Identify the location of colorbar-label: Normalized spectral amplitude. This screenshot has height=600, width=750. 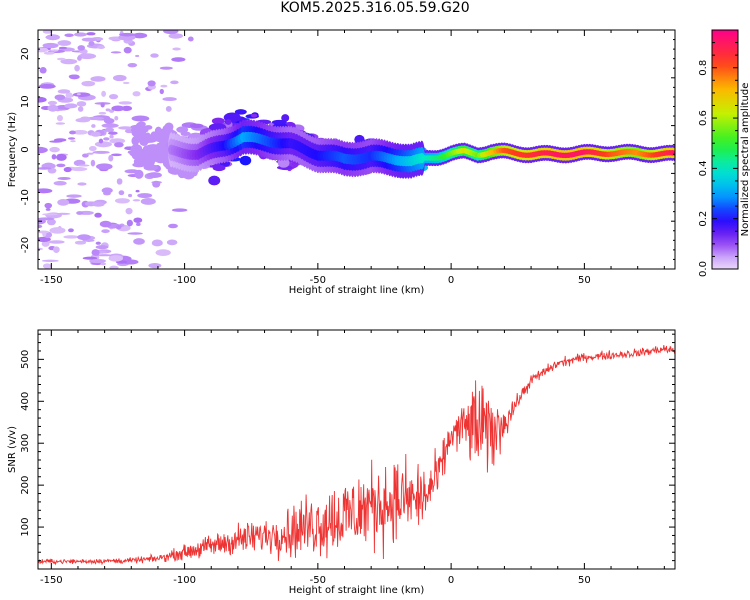
(745, 160).